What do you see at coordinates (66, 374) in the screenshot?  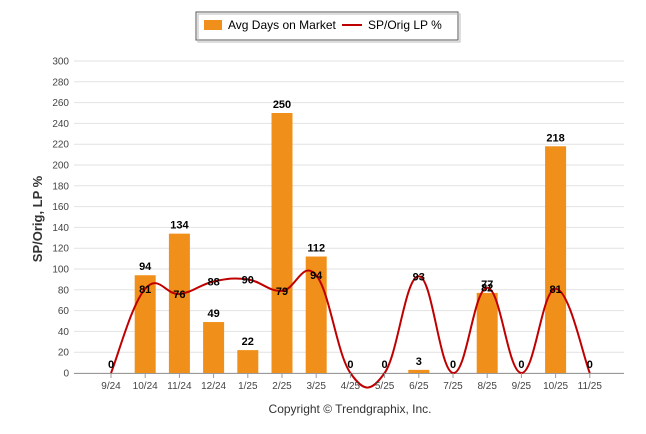 I see `y-tick-label: 0` at bounding box center [66, 374].